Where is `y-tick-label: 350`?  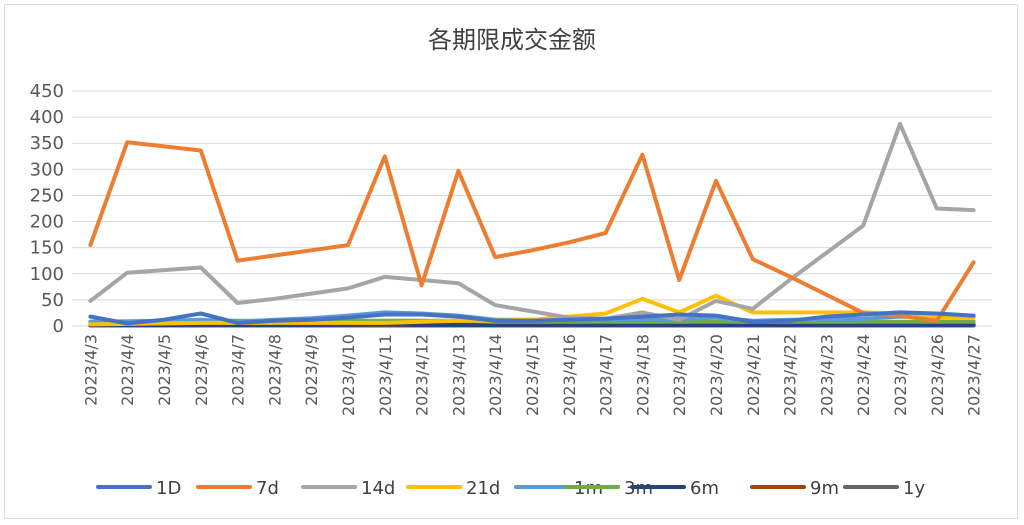 y-tick-label: 350 is located at coordinates (47, 143).